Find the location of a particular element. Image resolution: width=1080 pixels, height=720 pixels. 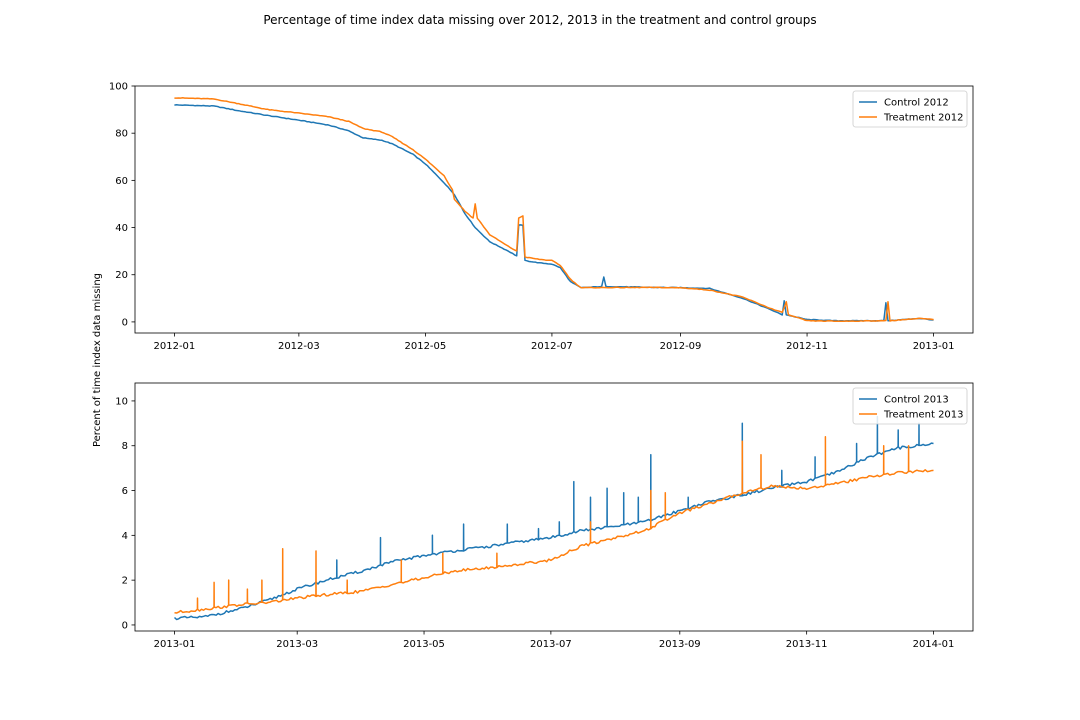

legend-label-treatment-2013: Treatment 2013 is located at coordinates (923, 415).